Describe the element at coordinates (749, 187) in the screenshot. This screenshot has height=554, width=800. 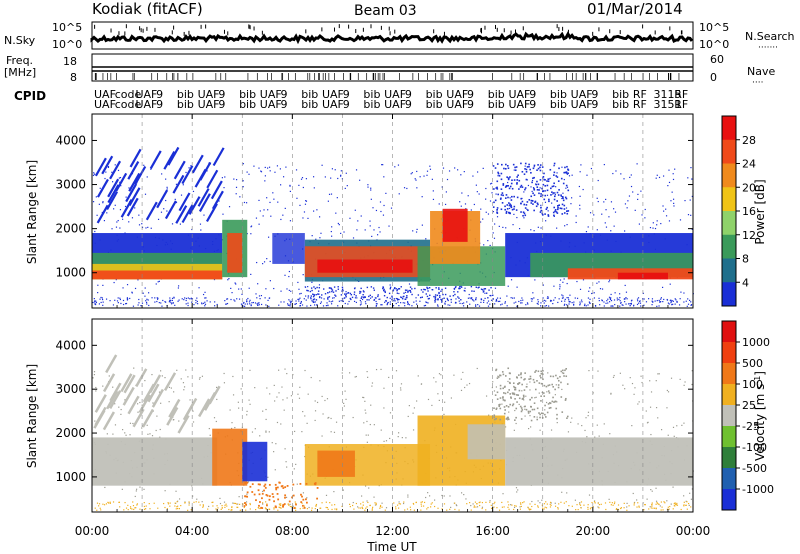
I see `colorbar-tick-label-20: 20` at that location.